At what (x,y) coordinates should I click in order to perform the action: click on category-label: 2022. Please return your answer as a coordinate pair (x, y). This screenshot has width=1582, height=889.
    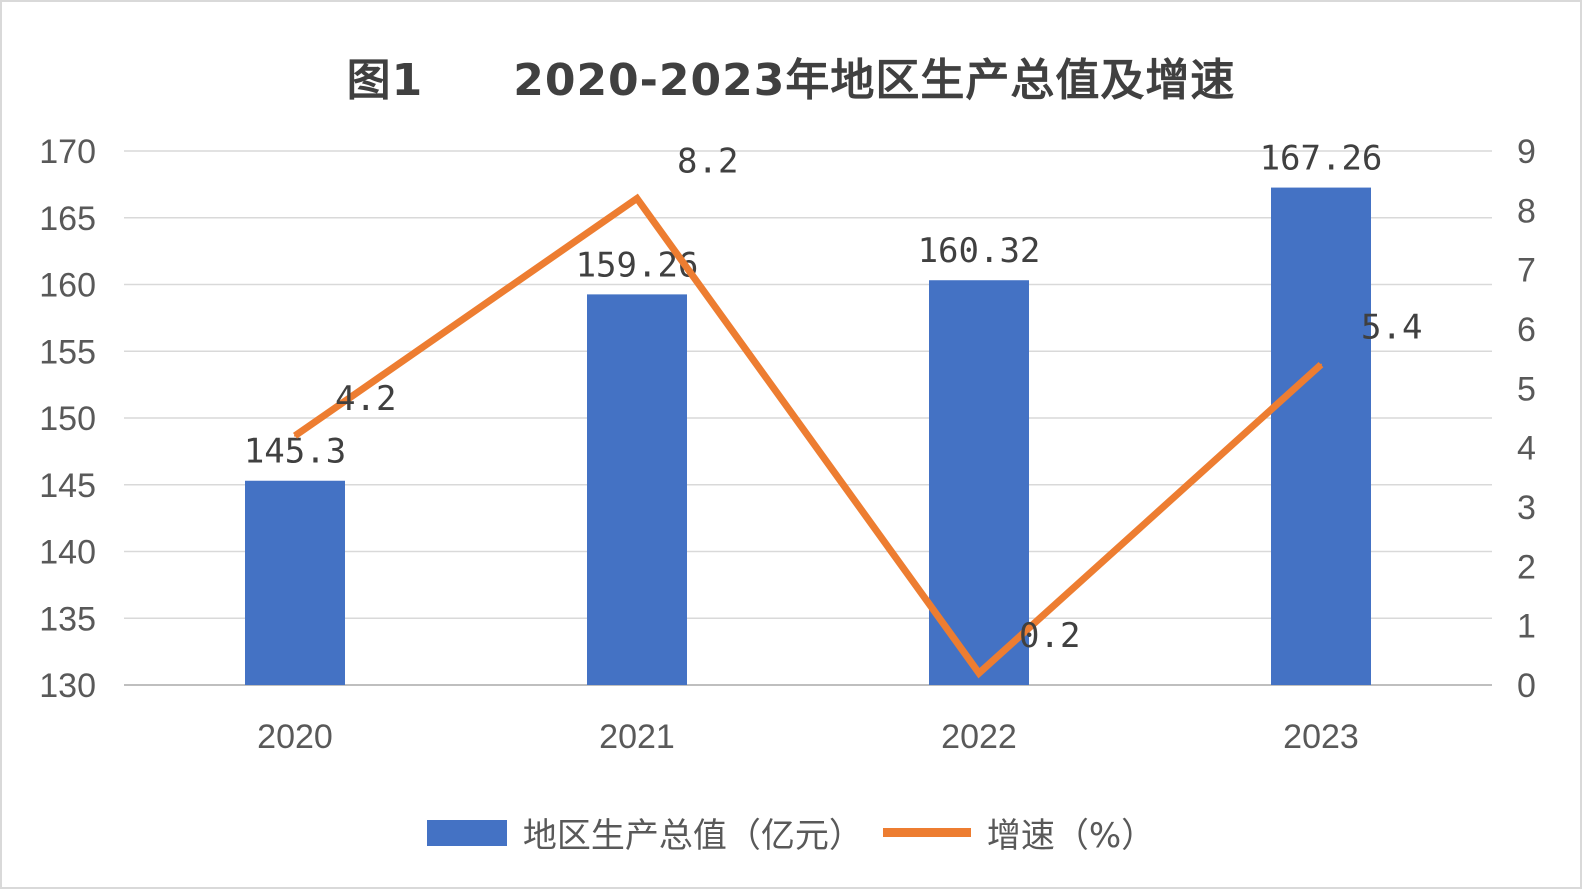
    Looking at the image, I should click on (979, 737).